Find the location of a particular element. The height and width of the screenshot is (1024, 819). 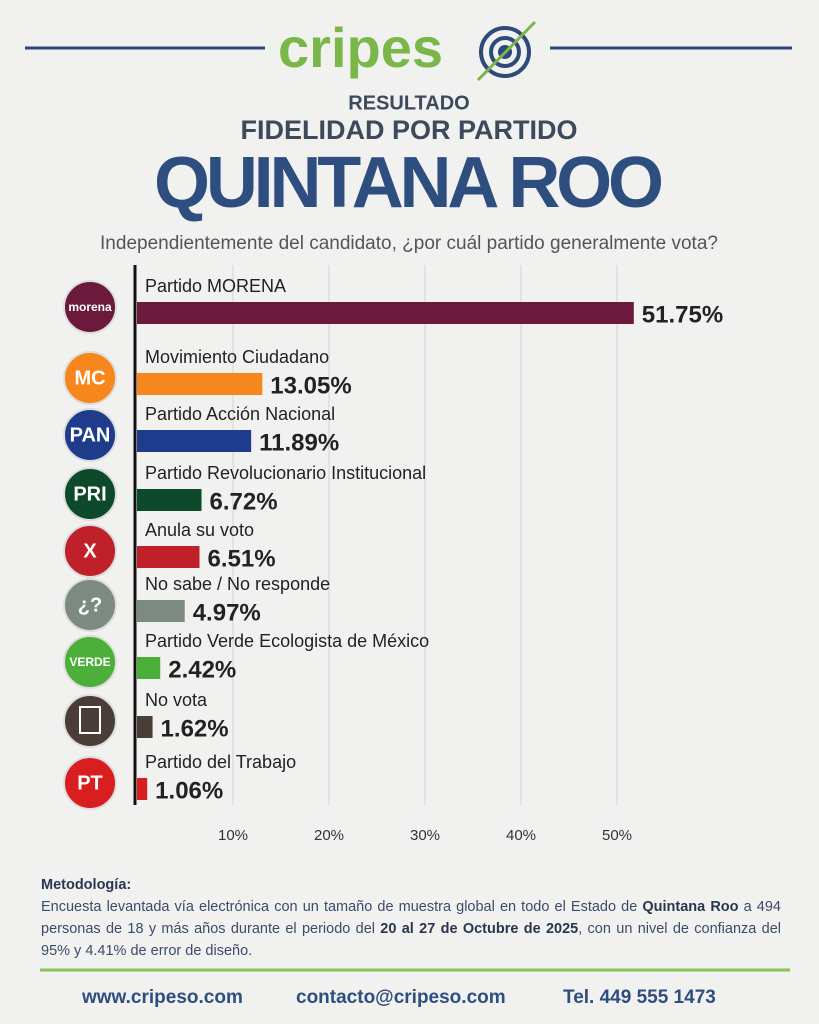

subtitle: FIDELIDAD POR PARTIDO is located at coordinates (409, 130).